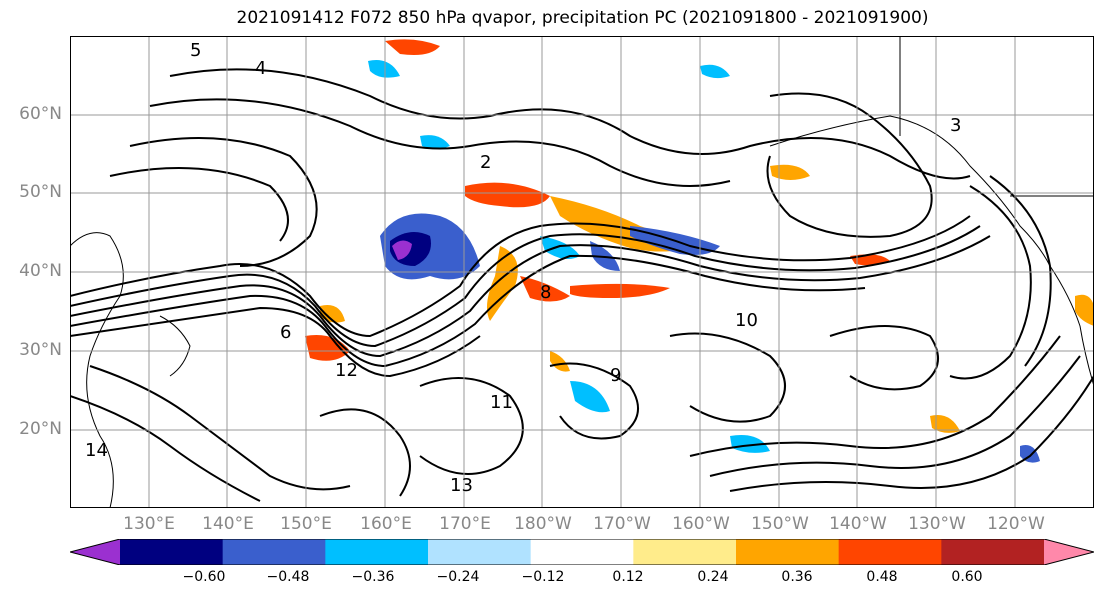 The height and width of the screenshot is (601, 1105). I want to click on colorbar-tick-label: 0.60, so click(967, 577).